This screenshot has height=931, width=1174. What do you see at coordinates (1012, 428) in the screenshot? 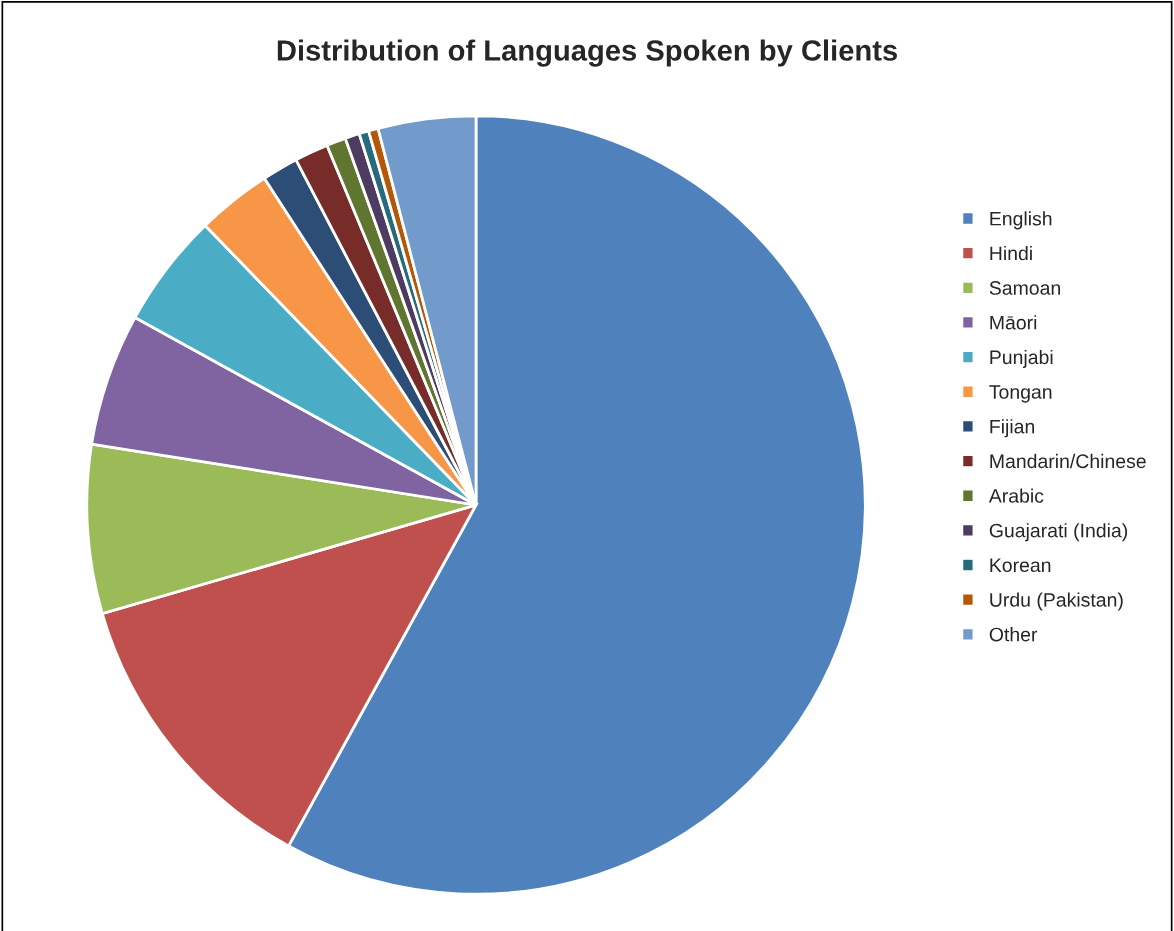
I see `legend-label: Fijian` at bounding box center [1012, 428].